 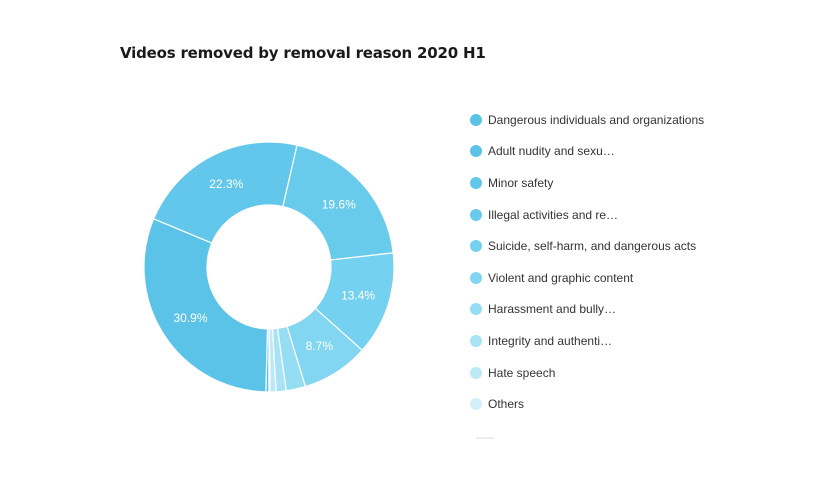 What do you see at coordinates (587, 373) in the screenshot?
I see `legend-item: Hate speech` at bounding box center [587, 373].